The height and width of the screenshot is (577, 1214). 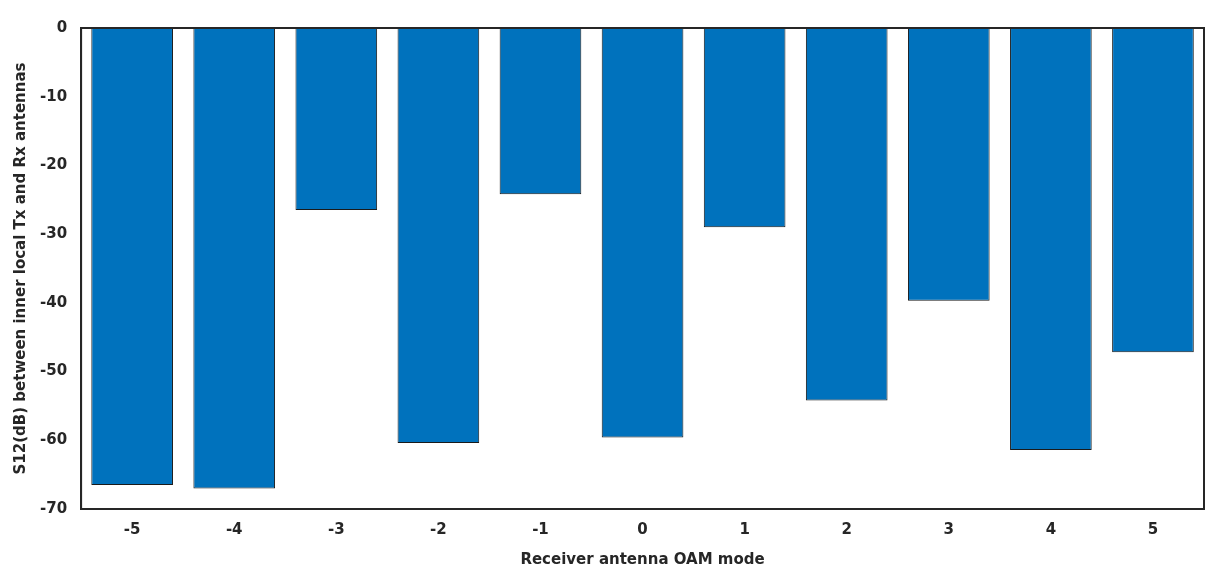 I want to click on x-tick-label: -4, so click(x=234, y=528).